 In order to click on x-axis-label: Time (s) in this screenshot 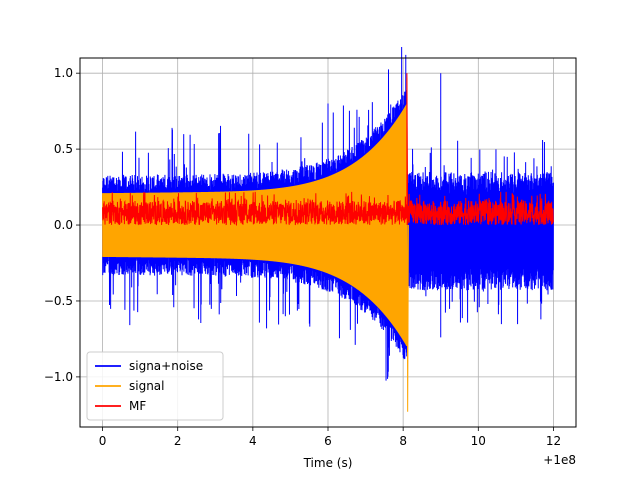, I will do `click(328, 463)`.